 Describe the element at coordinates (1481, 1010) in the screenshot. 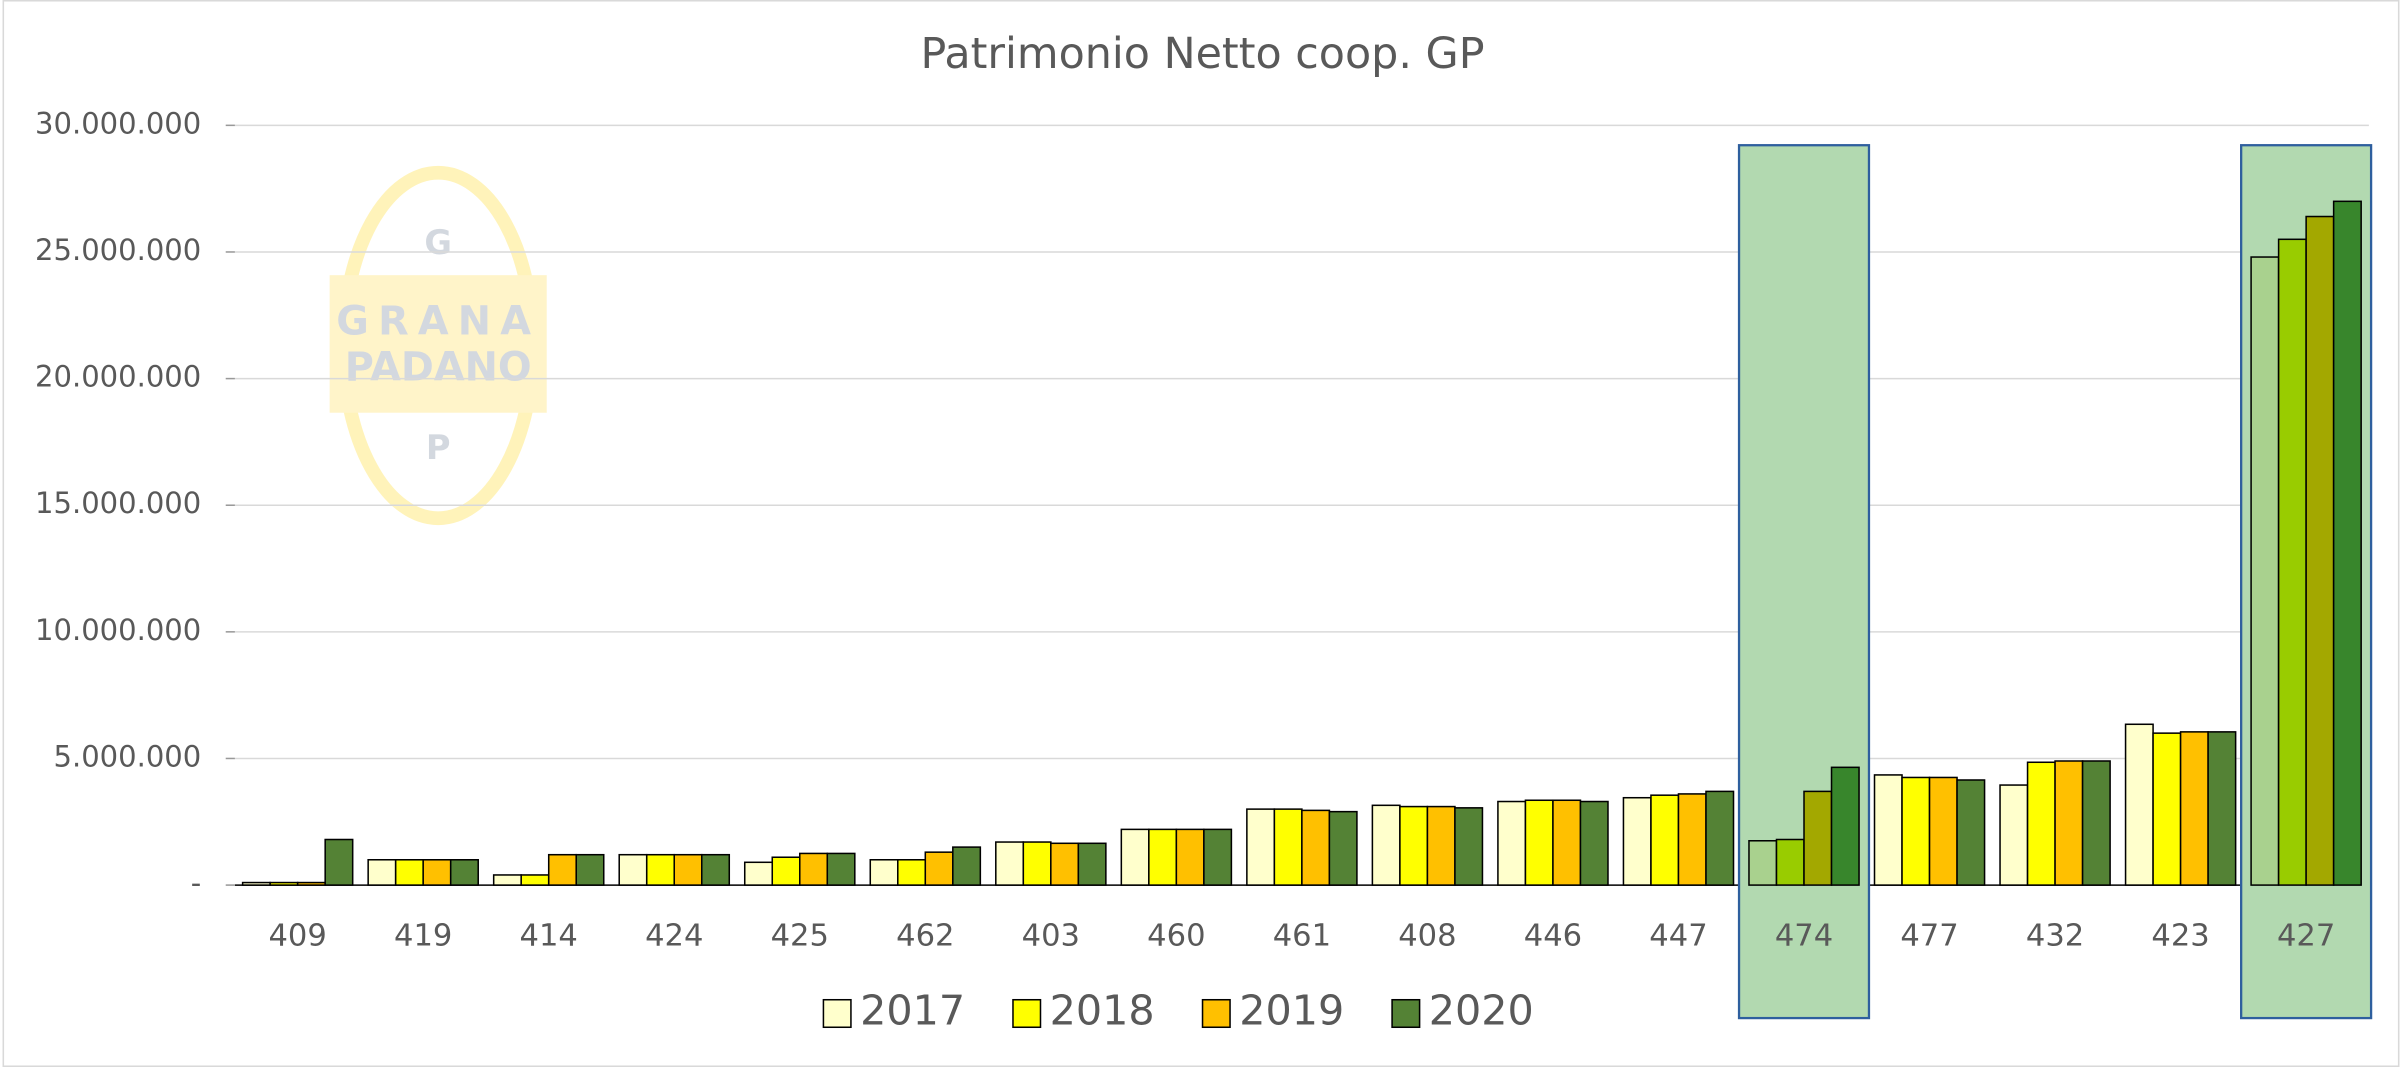

I see `legend-label: 2020` at that location.